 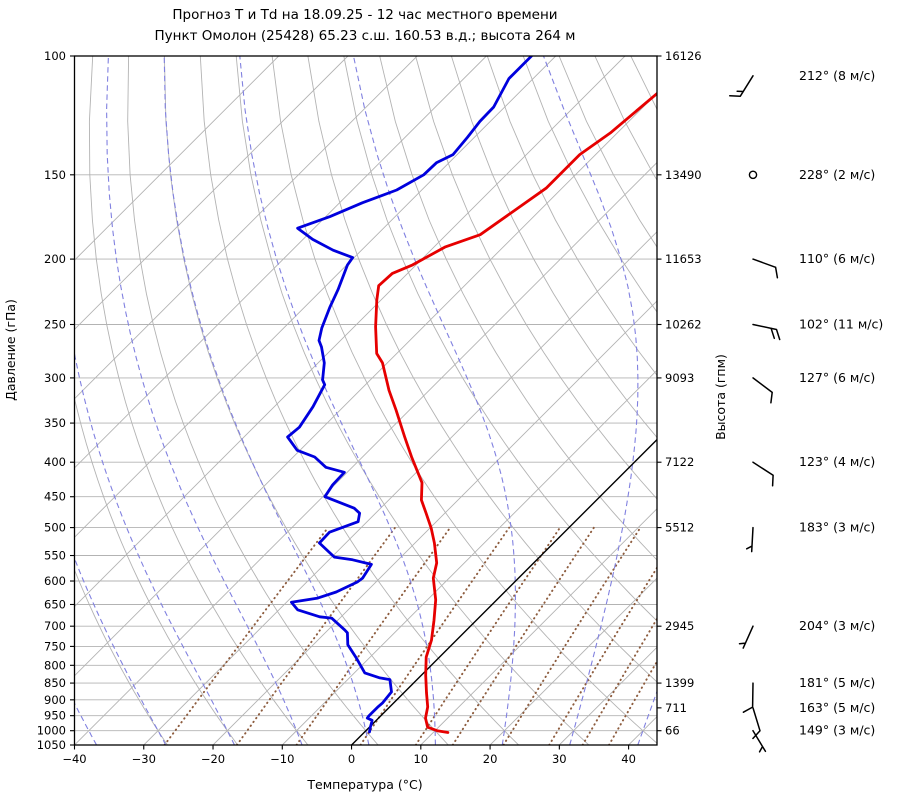 I want to click on calm-wind-icon, so click(x=753, y=175).